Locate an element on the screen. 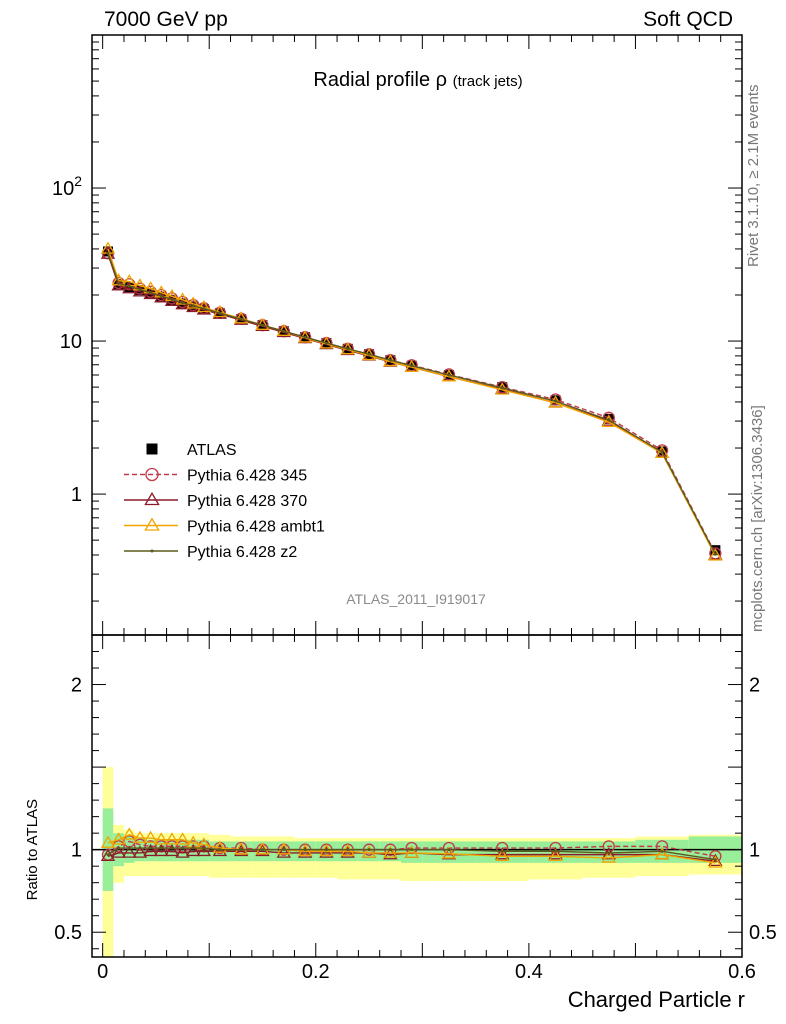 The width and height of the screenshot is (786, 1024). x-tick-label: 0.4 is located at coordinates (529, 972).